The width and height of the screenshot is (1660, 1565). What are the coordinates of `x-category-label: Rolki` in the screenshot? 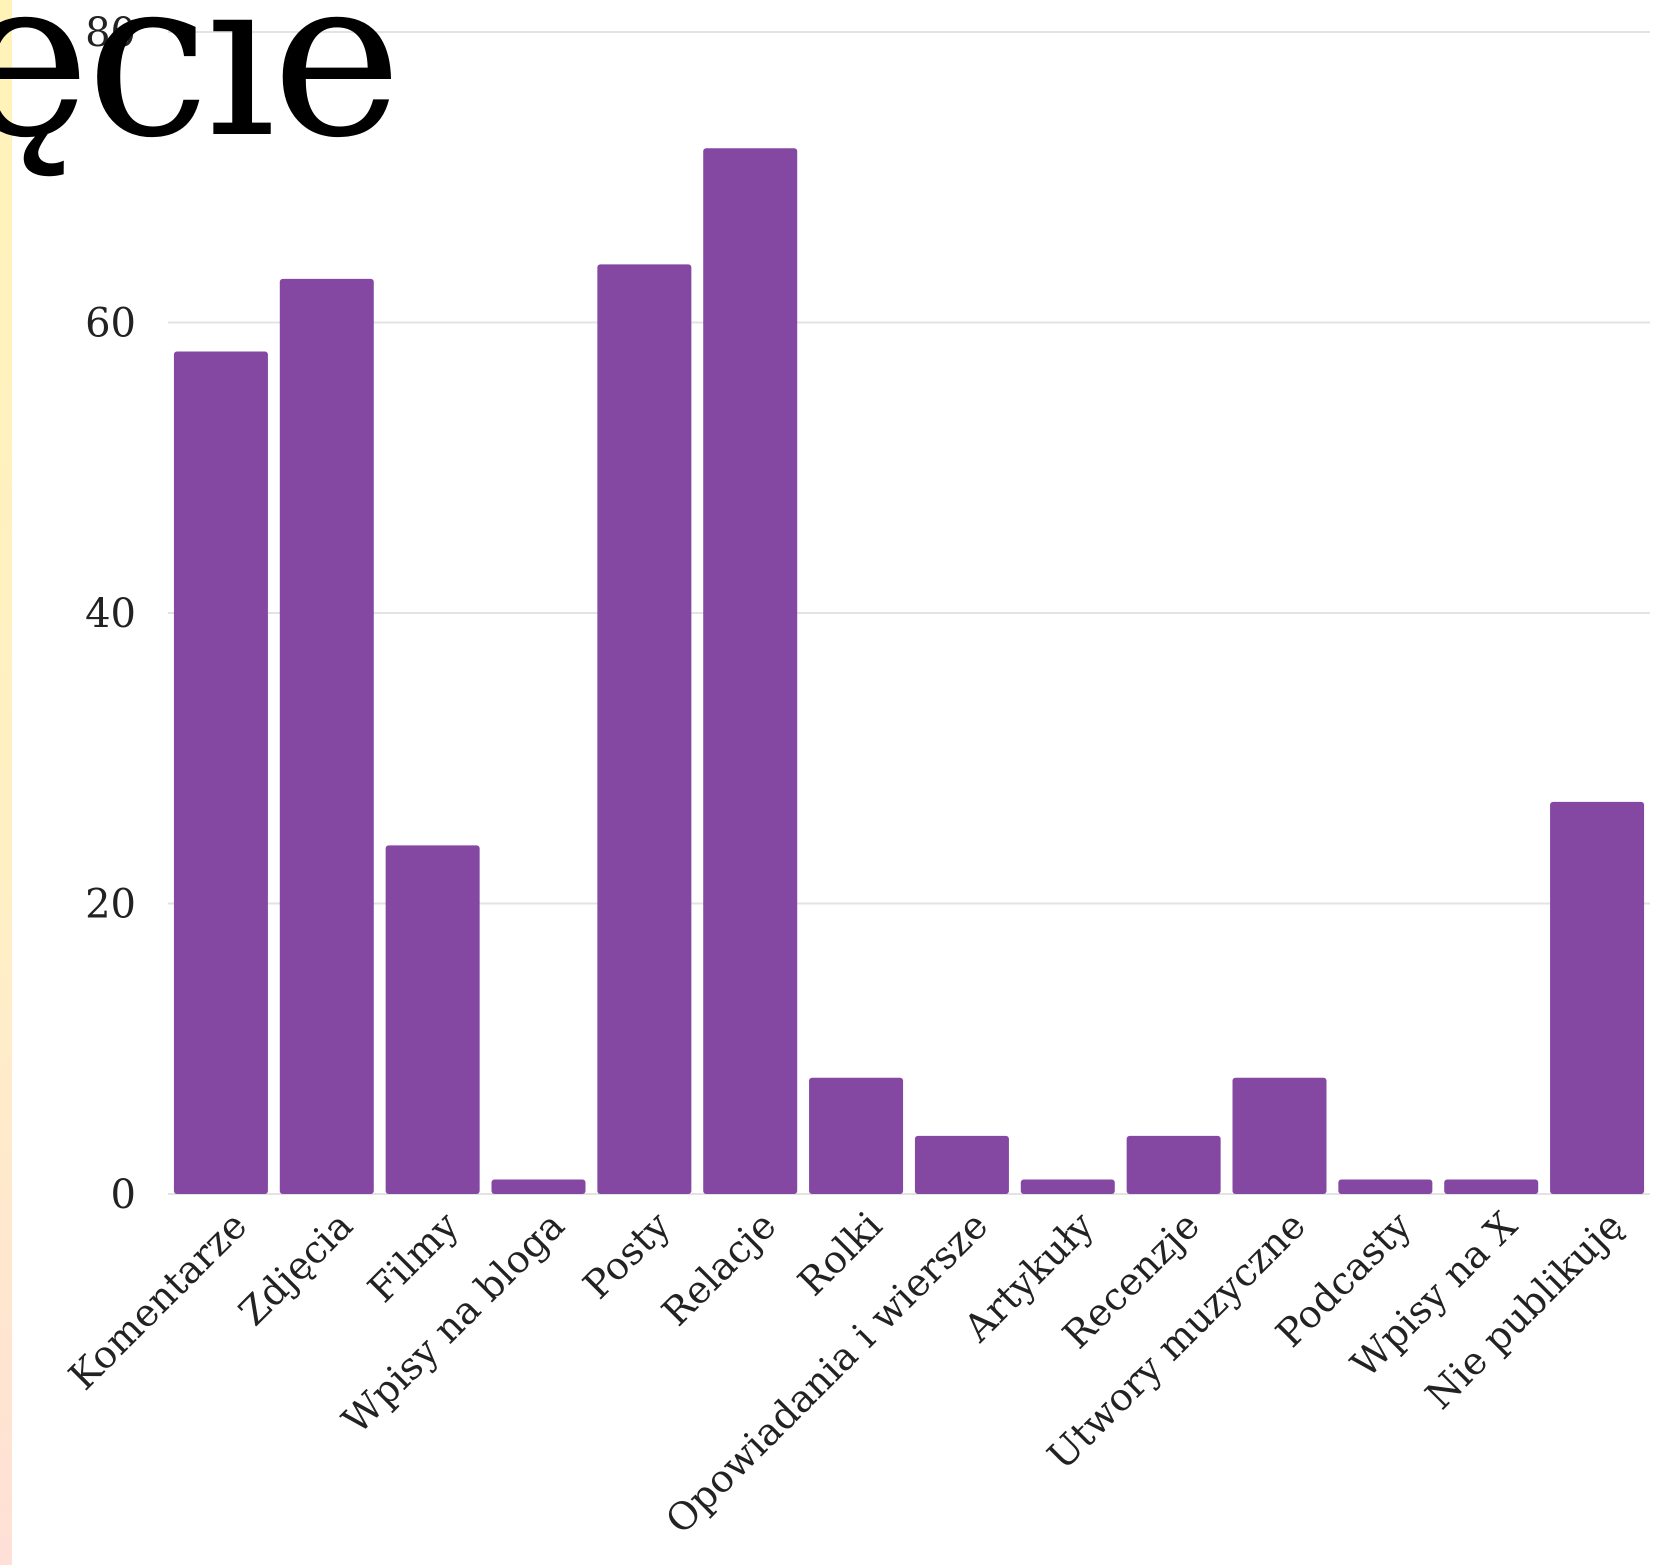 It's located at (839, 1253).